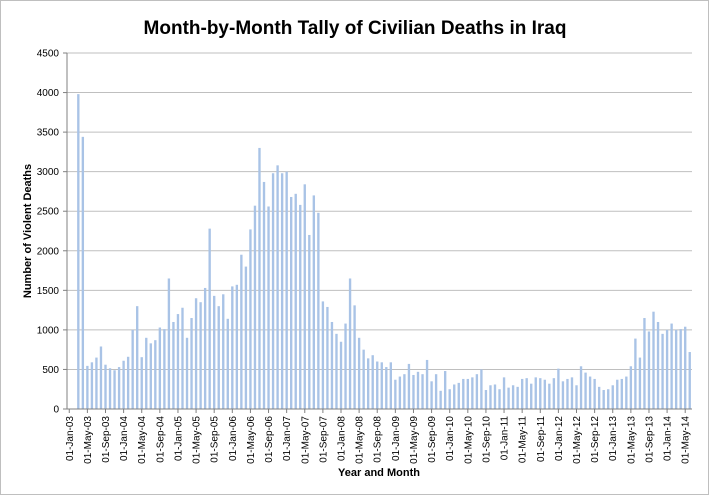 The width and height of the screenshot is (709, 496). Describe the element at coordinates (160, 439) in the screenshot. I see `x-tick-label: 01-Sep-04` at that location.